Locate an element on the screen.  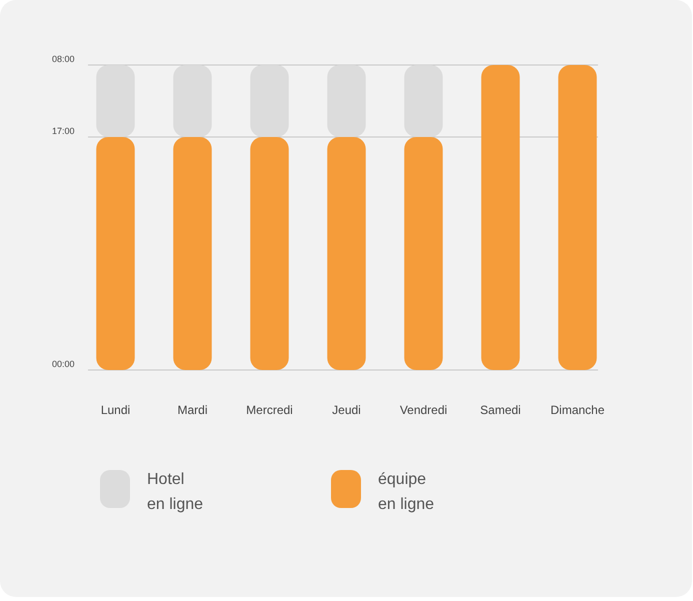
legend-label: Hotel en ligne is located at coordinates (175, 492).